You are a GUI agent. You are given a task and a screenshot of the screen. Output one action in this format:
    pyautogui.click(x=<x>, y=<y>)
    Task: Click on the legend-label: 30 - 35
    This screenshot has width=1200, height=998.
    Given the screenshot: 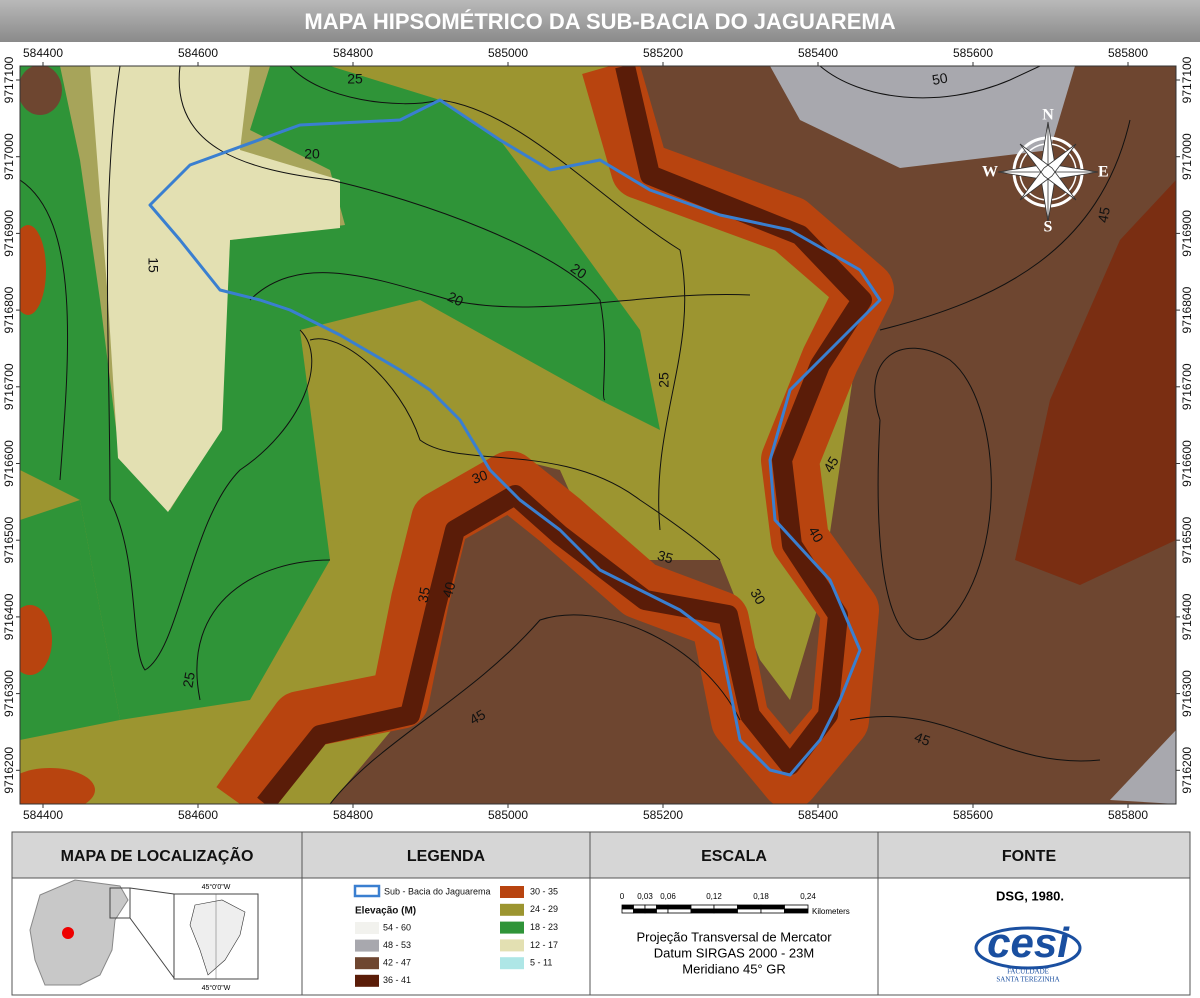 What is the action you would take?
    pyautogui.click(x=544, y=891)
    